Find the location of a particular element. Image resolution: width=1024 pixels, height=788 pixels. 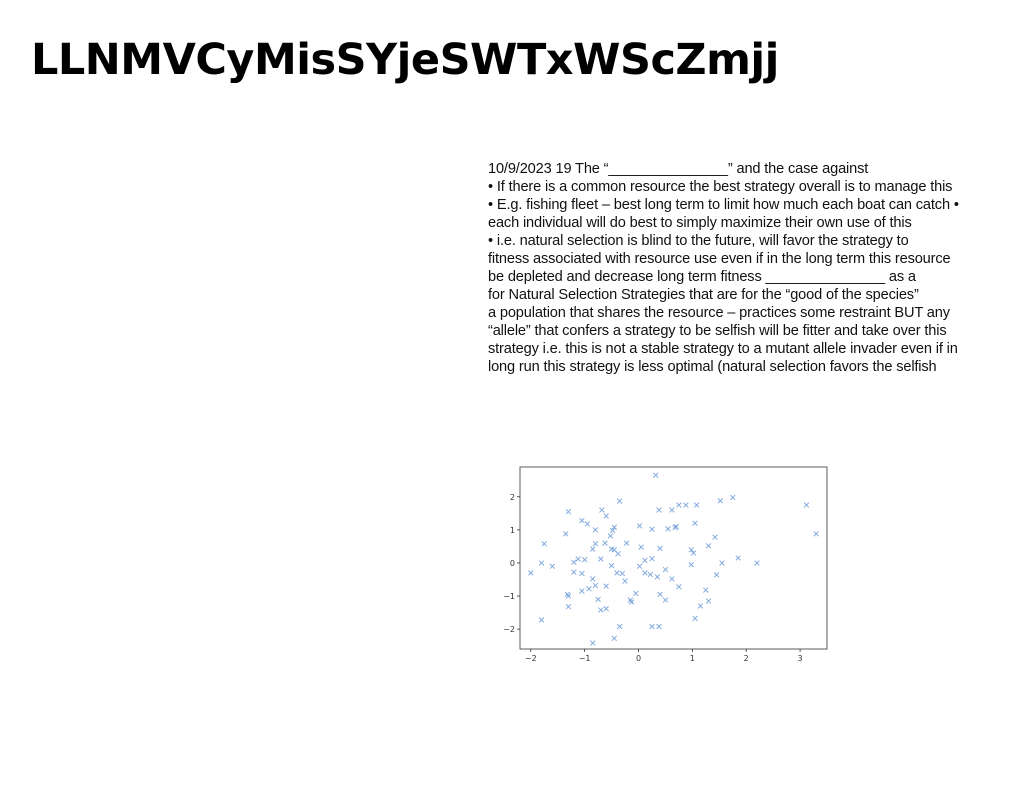

scatter-plot: −2 −1 0 1 2 3 −2 −1 0 1 2 is located at coordinates (666, 562).